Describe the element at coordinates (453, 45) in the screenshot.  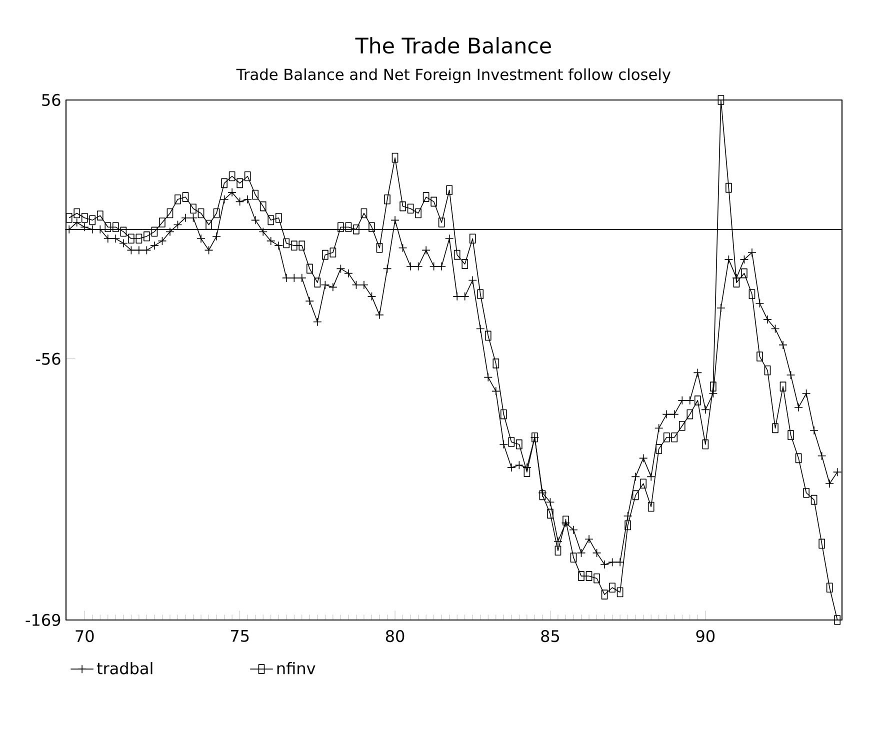
I see `chart-title: The Trade Balance` at that location.